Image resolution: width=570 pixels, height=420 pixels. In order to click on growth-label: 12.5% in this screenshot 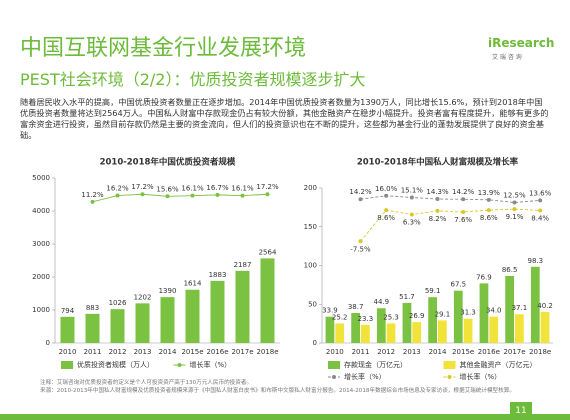, I will do `click(514, 196)`.